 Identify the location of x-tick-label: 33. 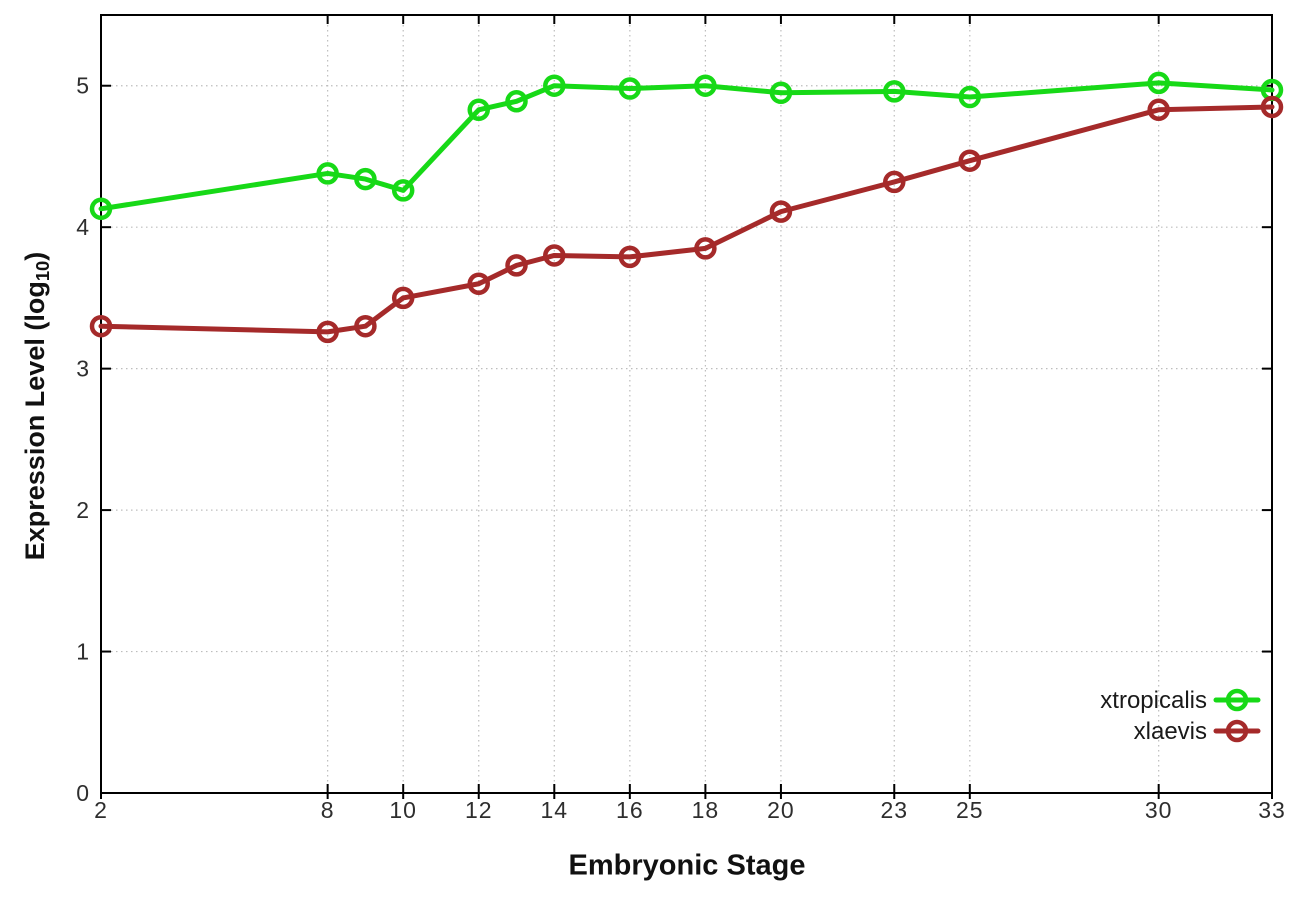
(1272, 810).